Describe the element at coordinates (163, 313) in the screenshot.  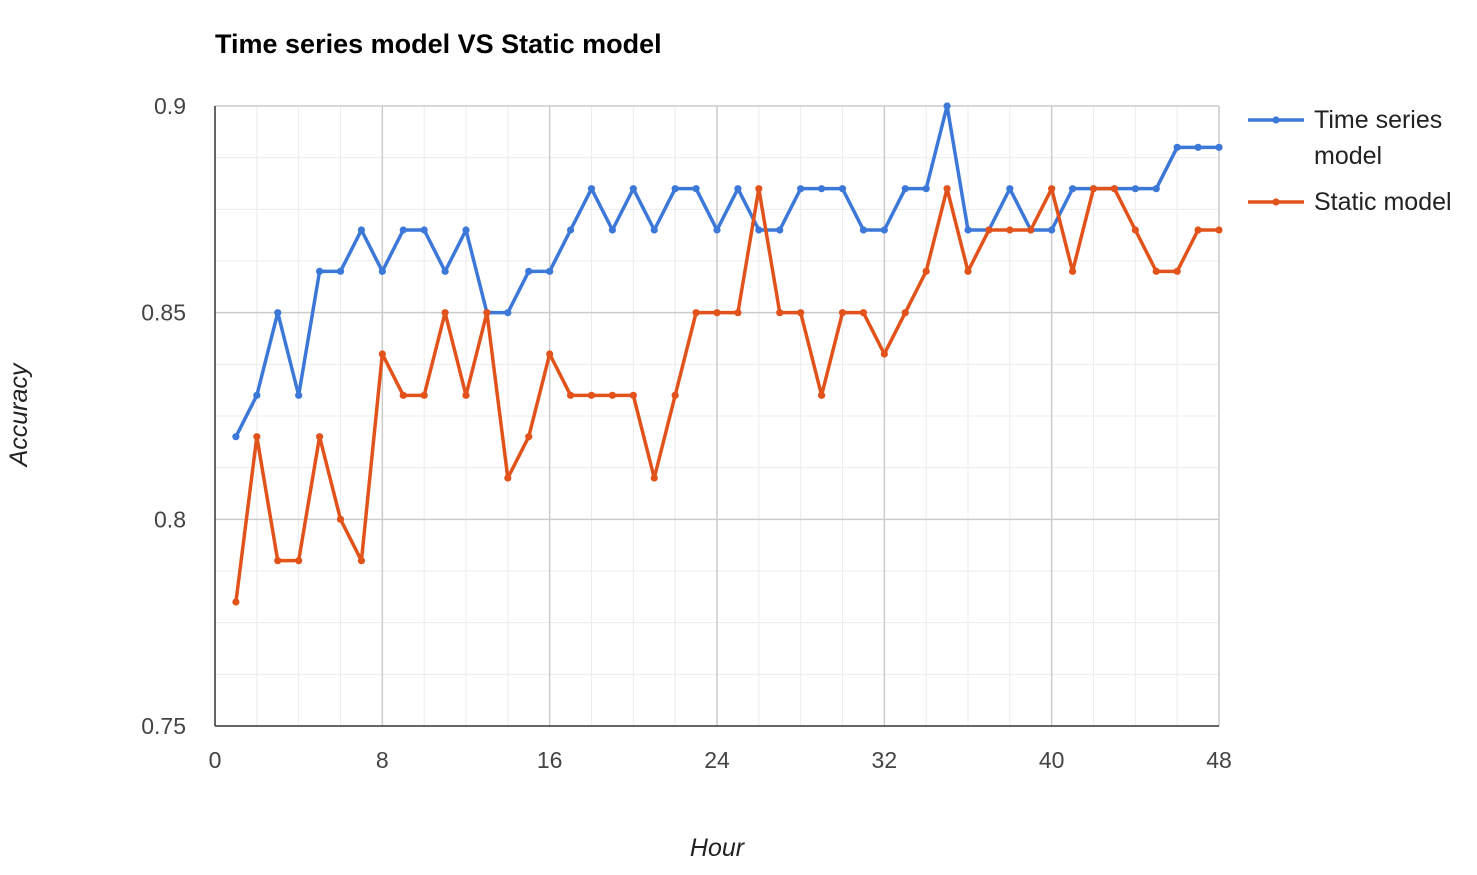
I see `y-tick-label: 0.85` at that location.